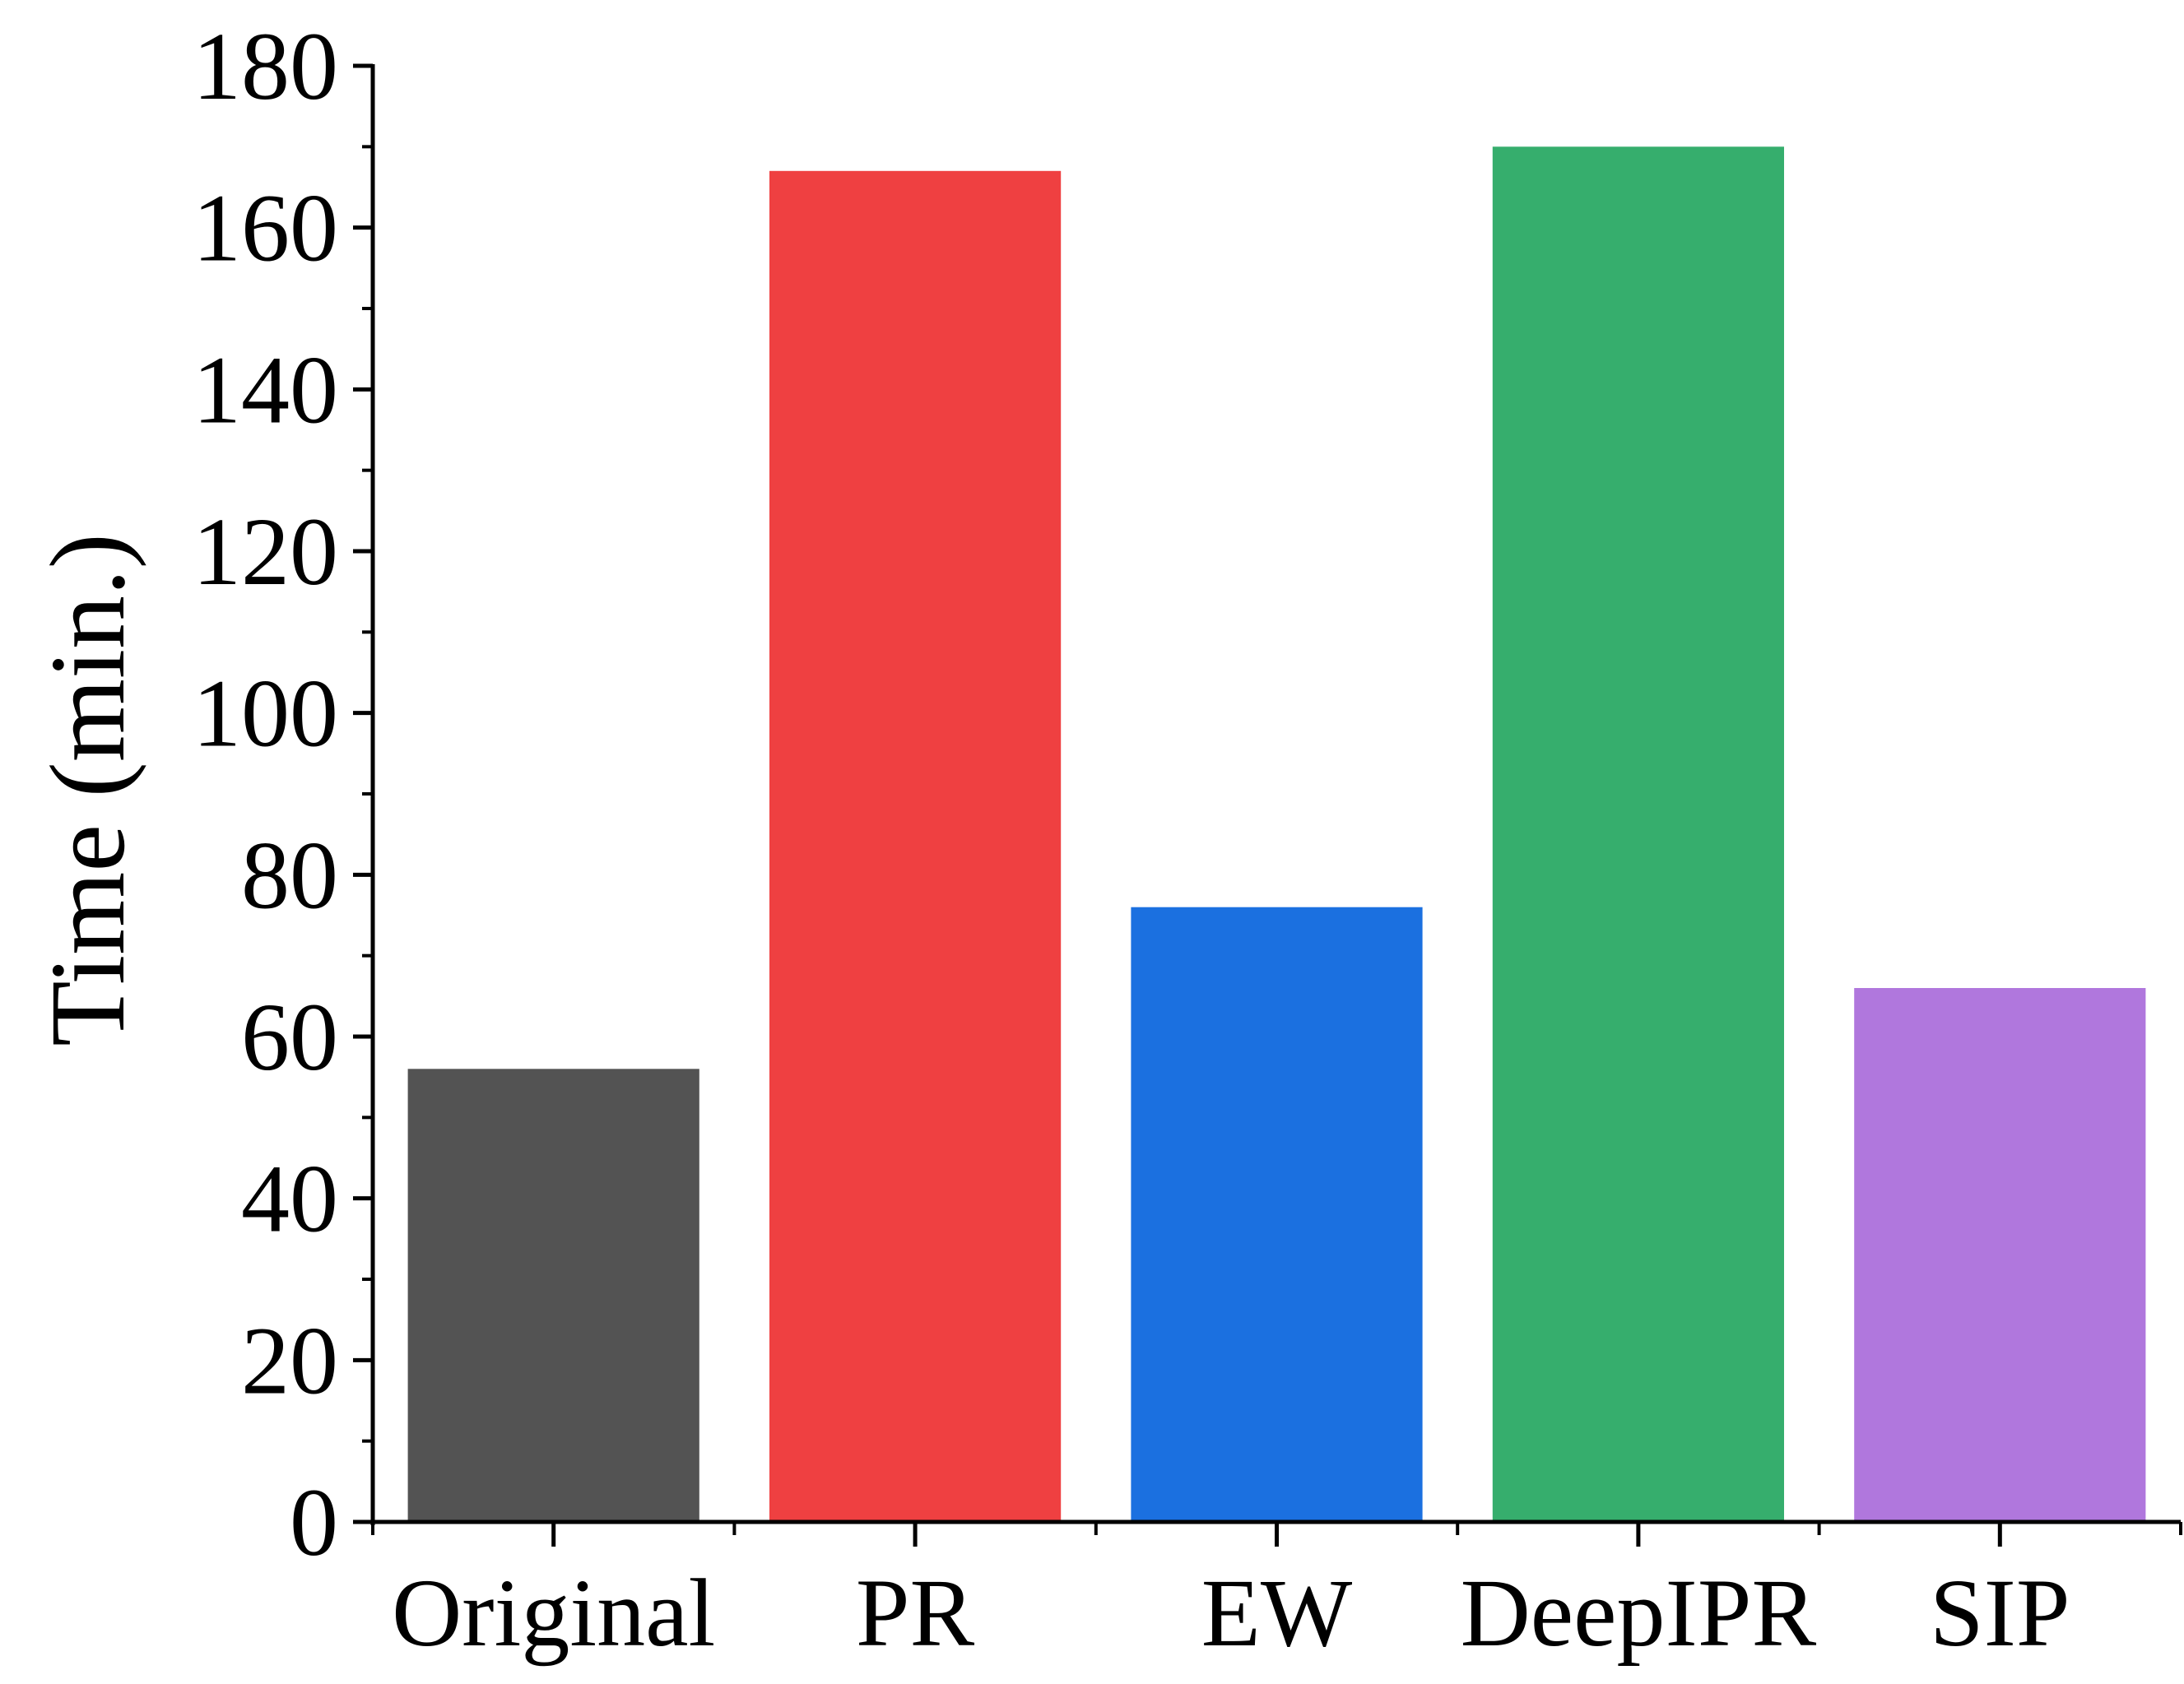  What do you see at coordinates (314, 1522) in the screenshot?
I see `y-tick-label: 0` at bounding box center [314, 1522].